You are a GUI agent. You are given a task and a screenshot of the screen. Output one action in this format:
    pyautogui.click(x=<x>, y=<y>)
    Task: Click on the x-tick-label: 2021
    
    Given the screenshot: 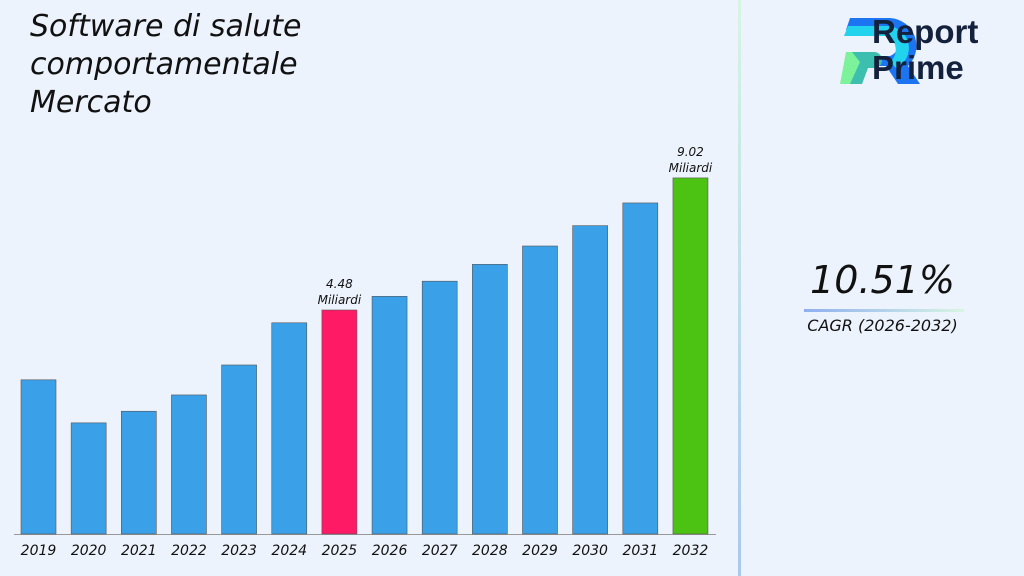 What is the action you would take?
    pyautogui.click(x=139, y=551)
    